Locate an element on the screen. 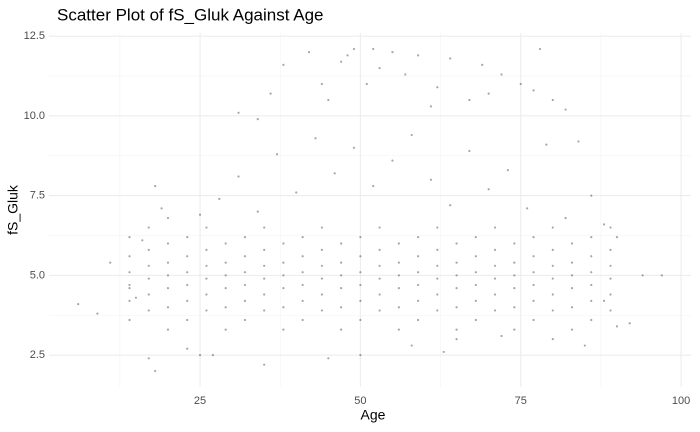  y-tick-label: 7.5 is located at coordinates (37, 196).